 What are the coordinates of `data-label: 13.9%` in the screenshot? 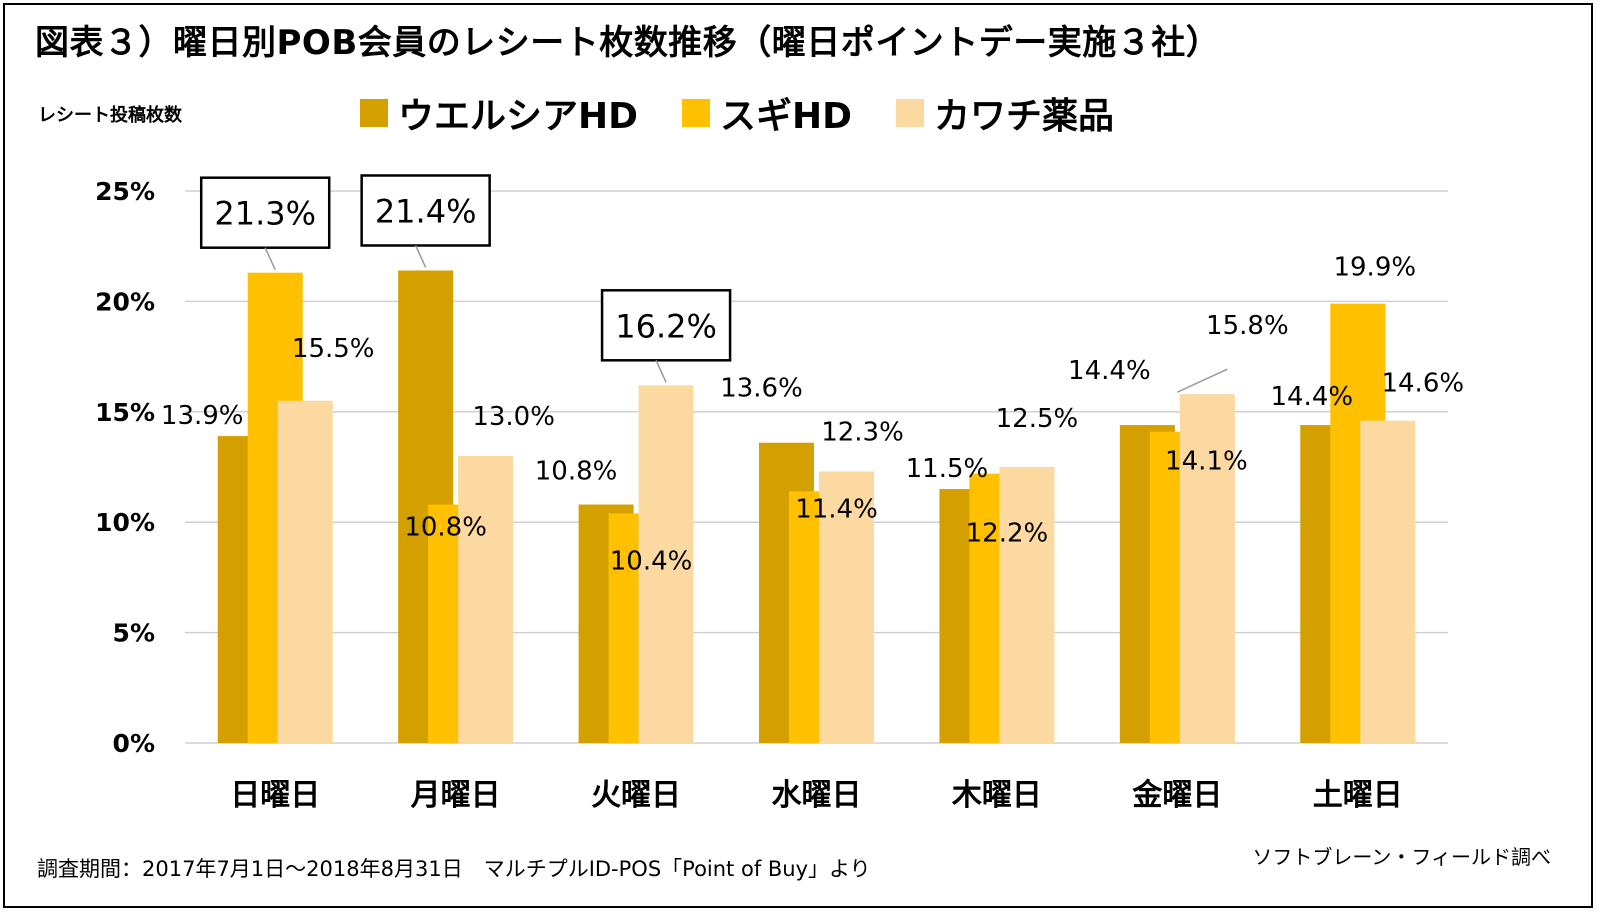 It's located at (202, 416).